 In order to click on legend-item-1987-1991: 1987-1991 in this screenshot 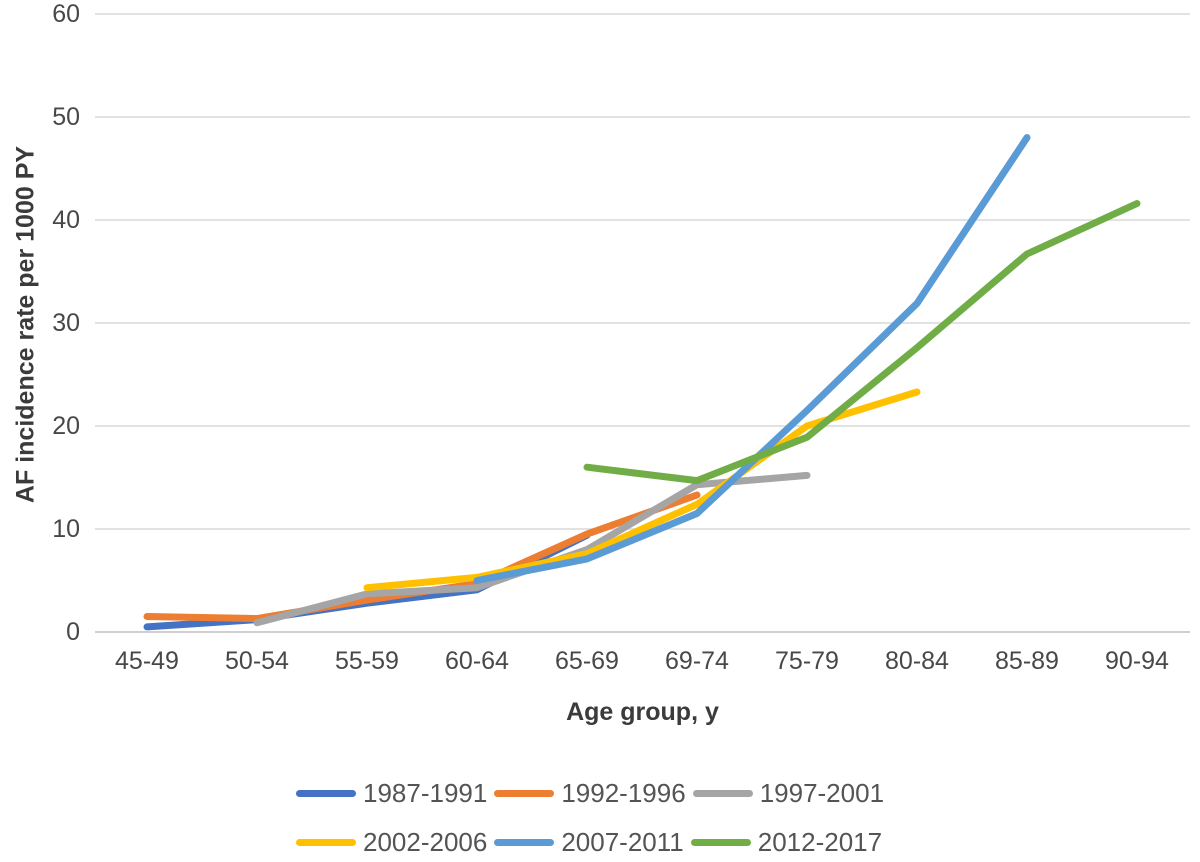, I will do `click(395, 793)`.